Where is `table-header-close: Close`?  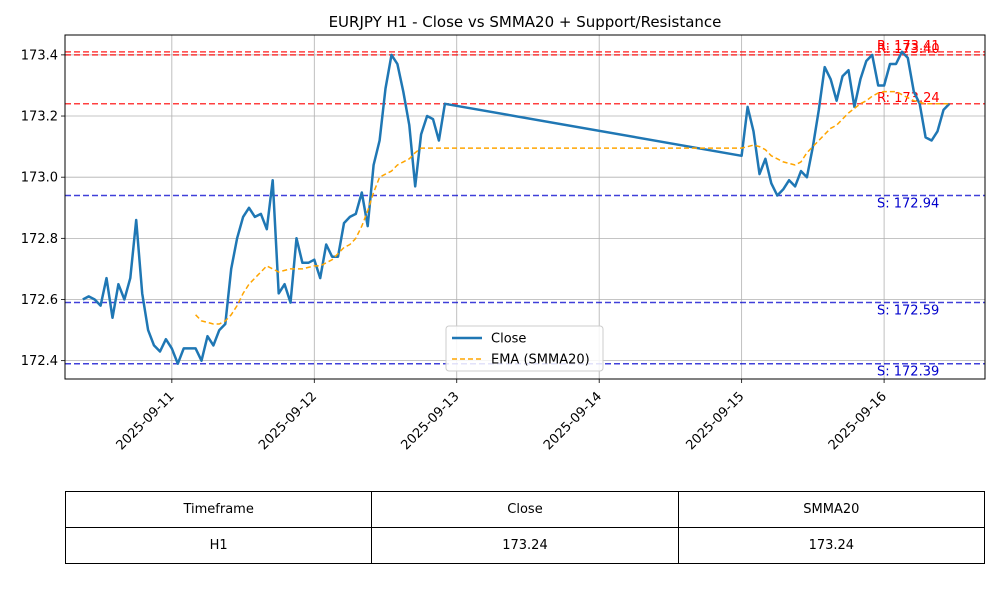 table-header-close: Close is located at coordinates (525, 509).